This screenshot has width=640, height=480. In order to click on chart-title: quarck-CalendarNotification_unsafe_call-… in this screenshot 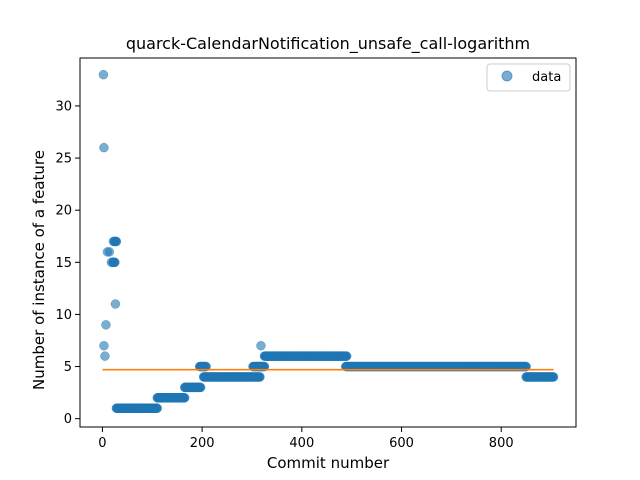, I will do `click(328, 44)`.